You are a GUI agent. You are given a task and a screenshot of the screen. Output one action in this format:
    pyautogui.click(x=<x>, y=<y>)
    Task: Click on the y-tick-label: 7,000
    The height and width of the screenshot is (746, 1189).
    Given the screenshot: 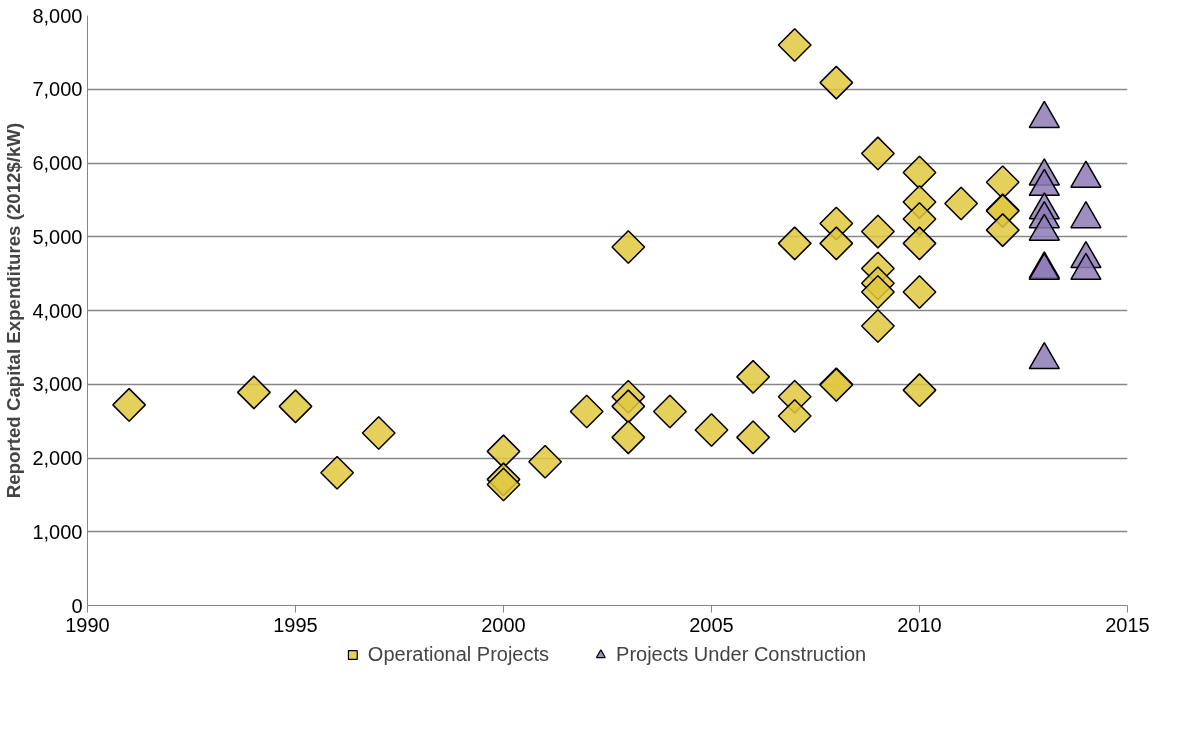 What is the action you would take?
    pyautogui.click(x=57, y=89)
    